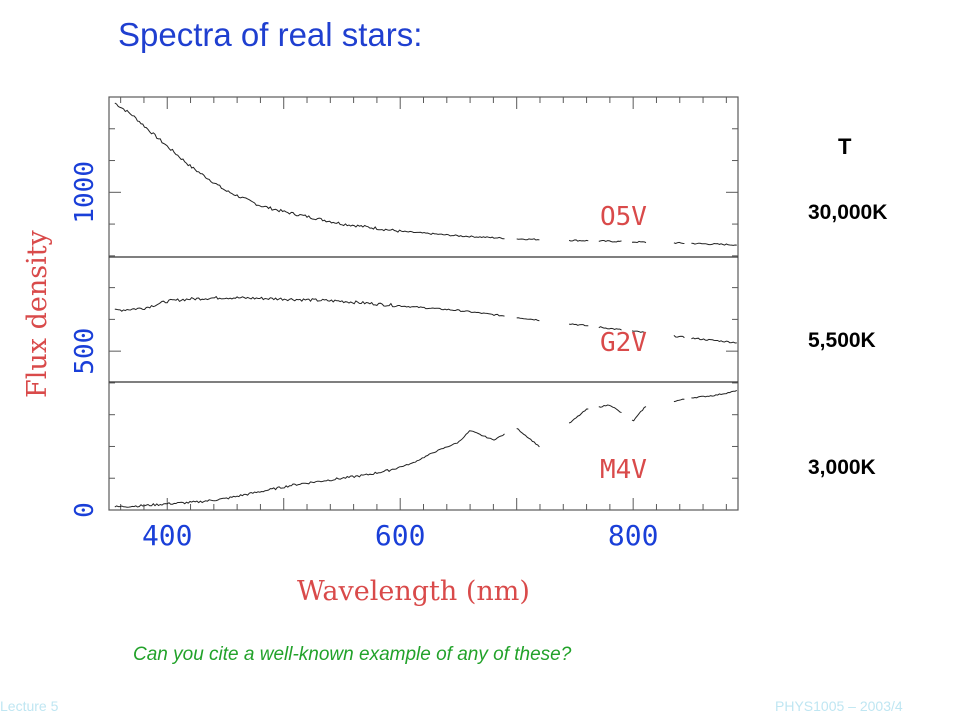 The image size is (960, 720). I want to click on spectrum-labels: O5V G2V M4V, so click(623, 343).